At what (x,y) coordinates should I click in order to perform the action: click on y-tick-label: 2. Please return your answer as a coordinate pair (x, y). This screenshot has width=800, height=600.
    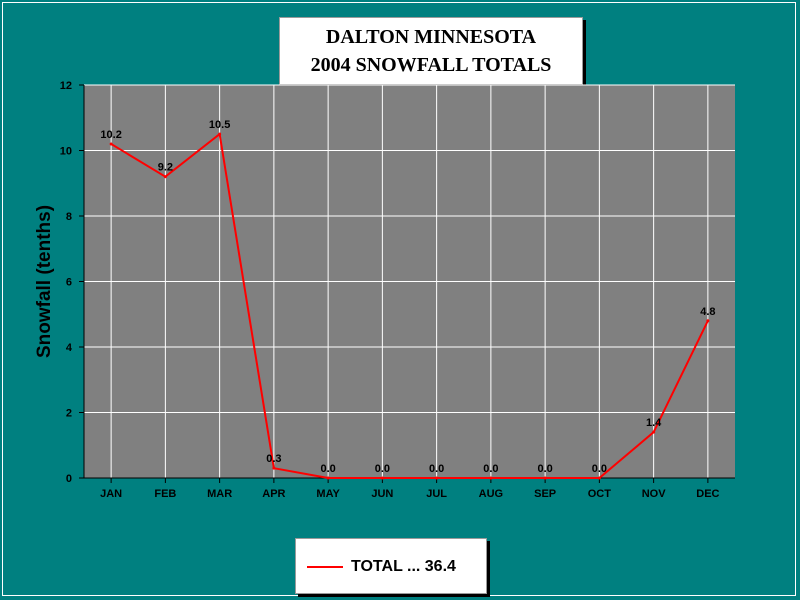
    Looking at the image, I should click on (69, 414).